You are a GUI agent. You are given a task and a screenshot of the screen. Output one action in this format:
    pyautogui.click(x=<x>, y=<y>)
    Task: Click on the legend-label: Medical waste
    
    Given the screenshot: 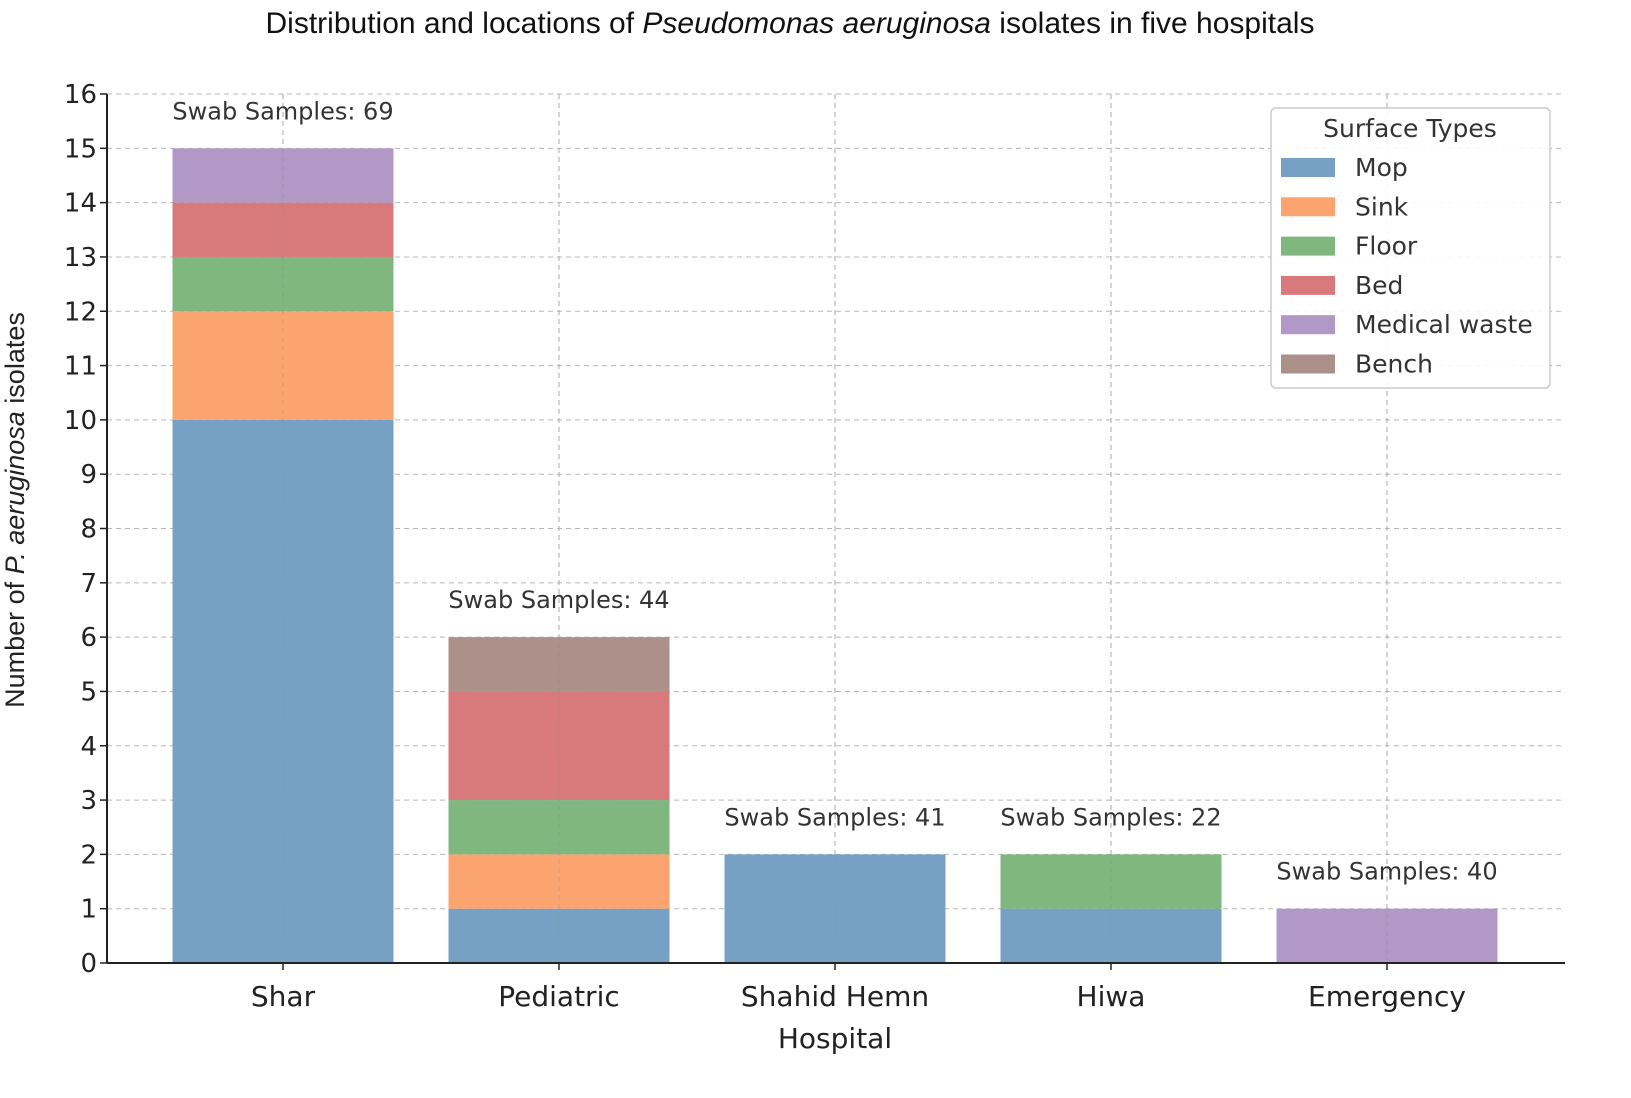 What is the action you would take?
    pyautogui.click(x=1444, y=324)
    